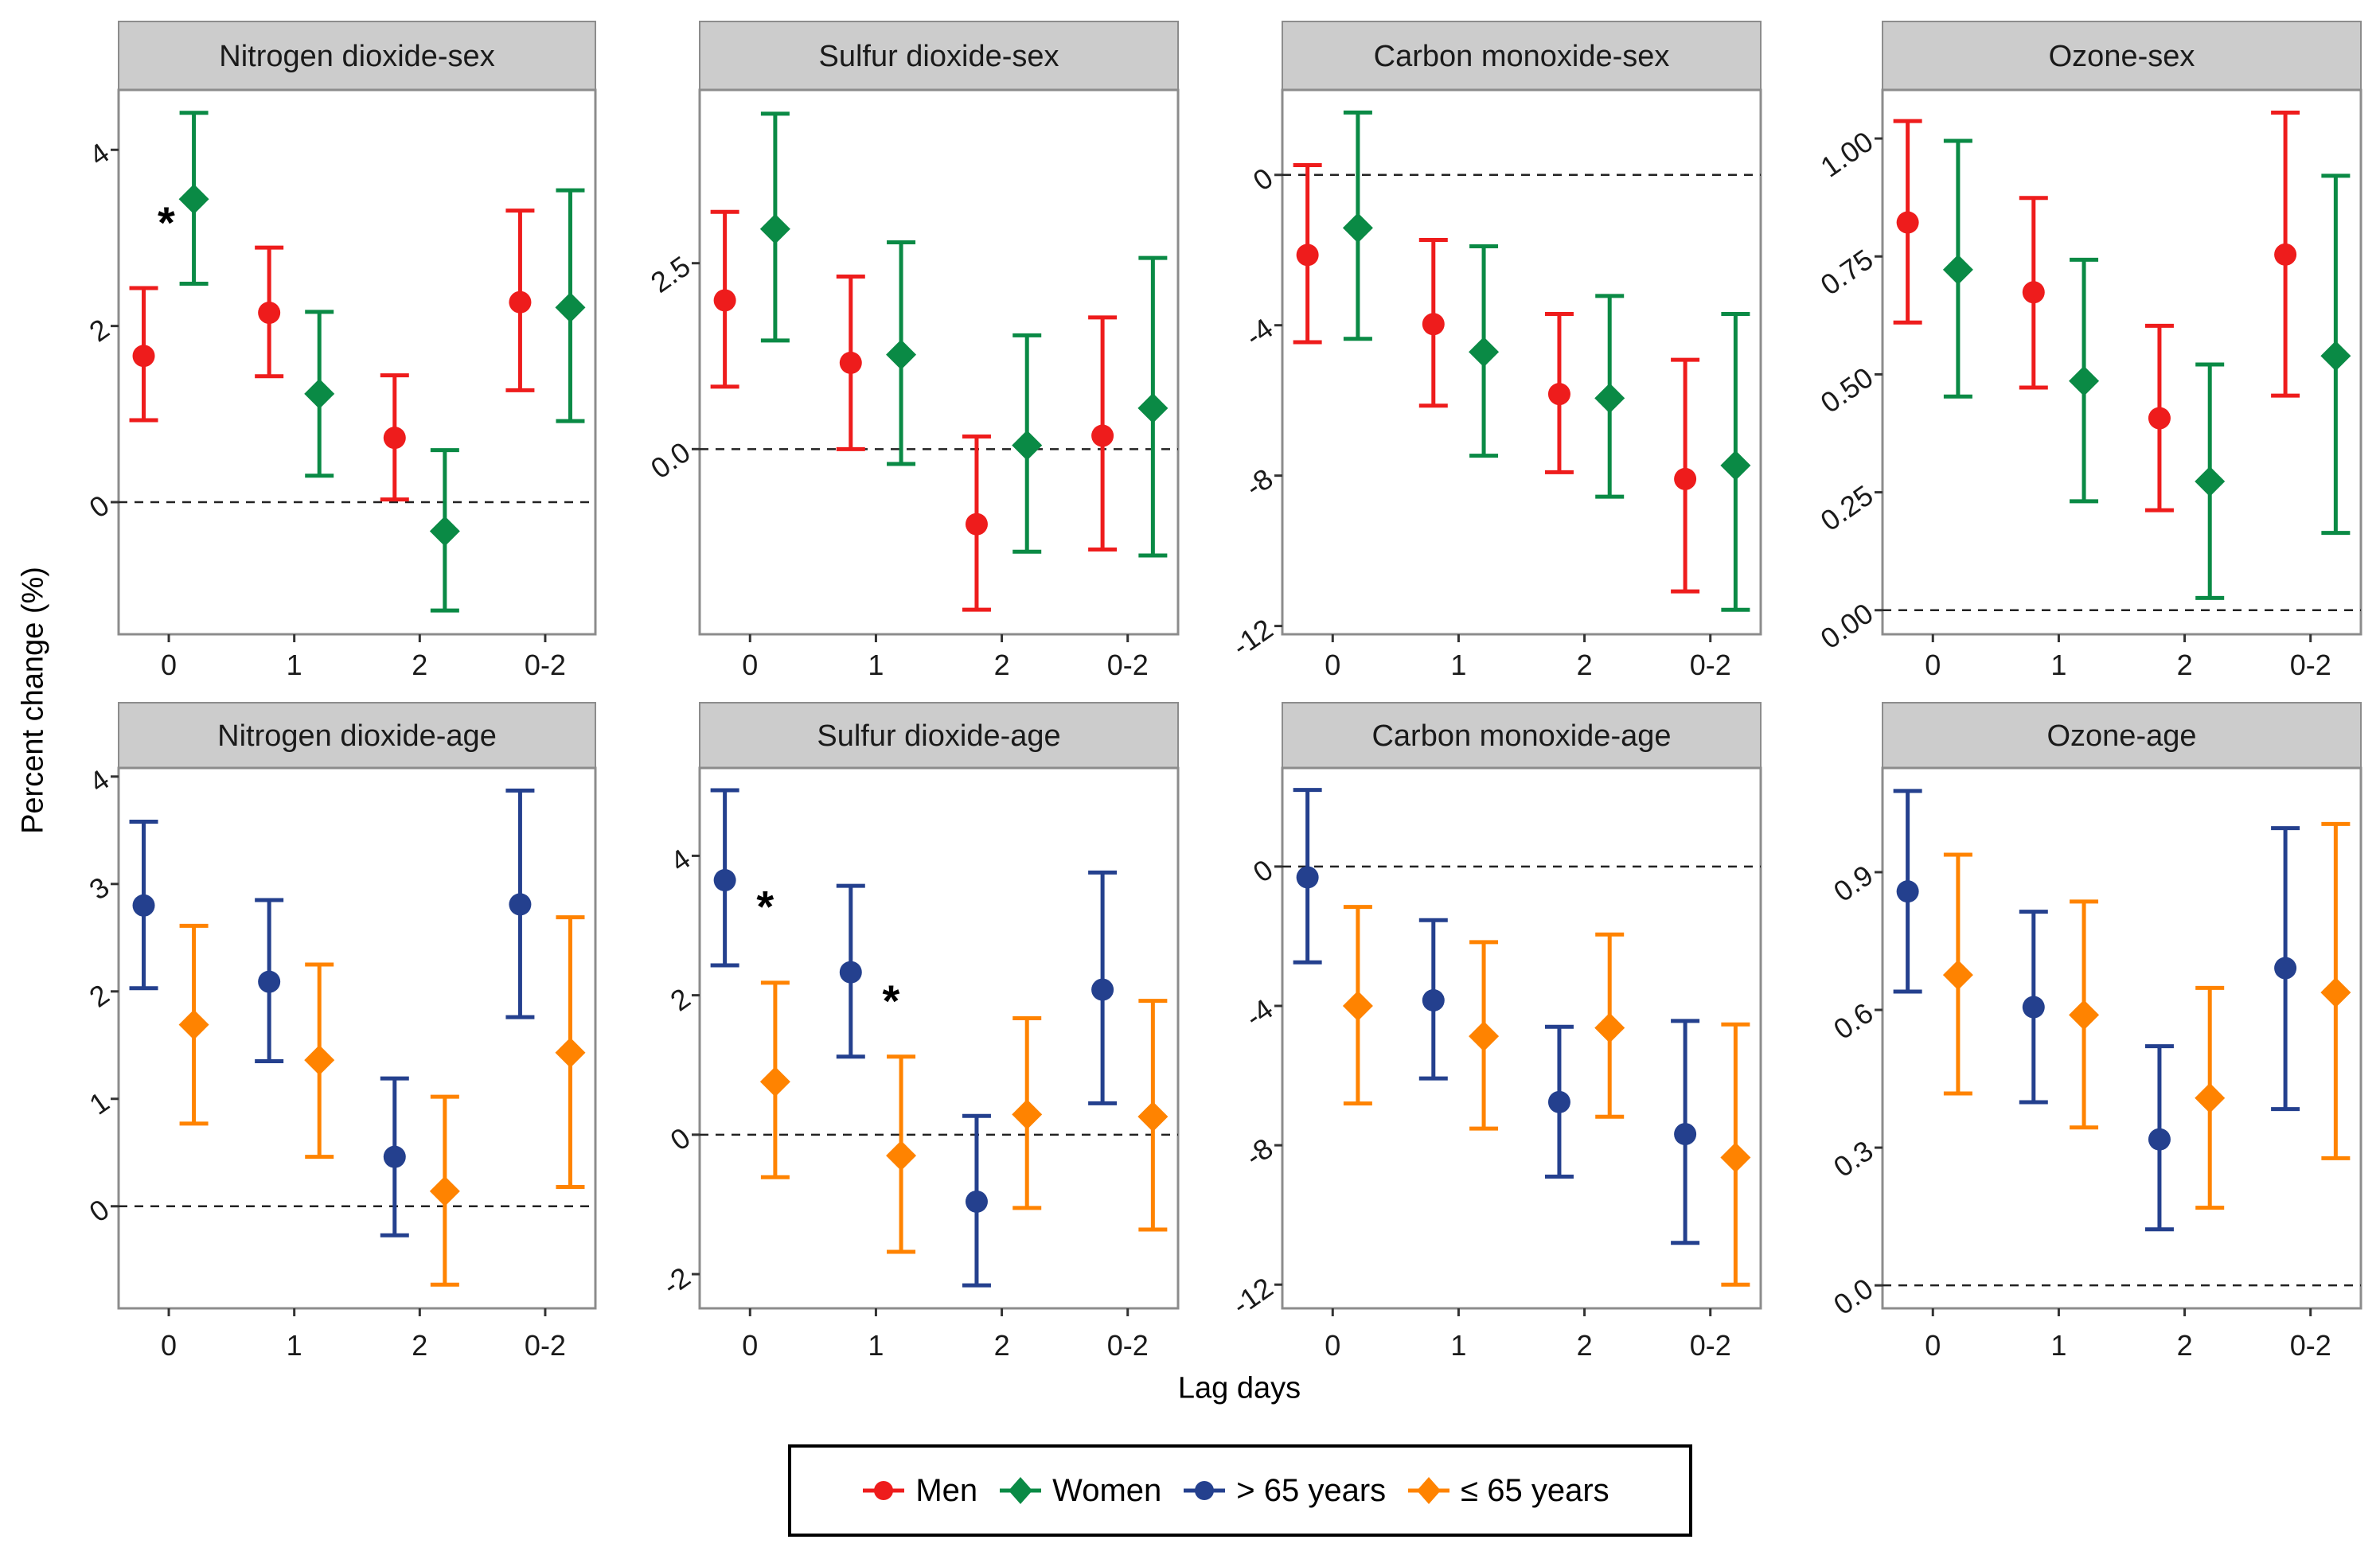 The image size is (2380, 1559). Describe the element at coordinates (1311, 1490) in the screenshot. I see `legend-label: > 65 years` at that location.